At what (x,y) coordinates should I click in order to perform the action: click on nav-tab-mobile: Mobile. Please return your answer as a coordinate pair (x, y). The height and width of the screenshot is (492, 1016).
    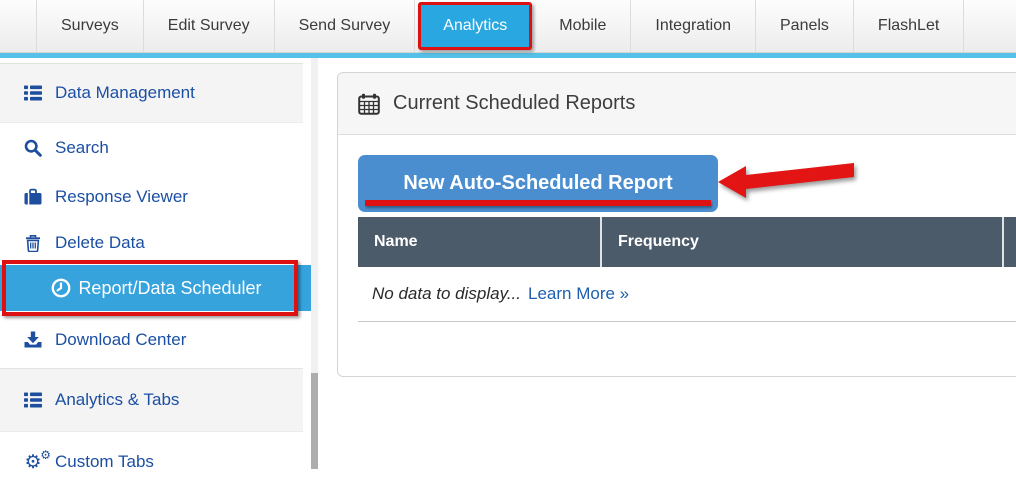
    Looking at the image, I should click on (583, 26).